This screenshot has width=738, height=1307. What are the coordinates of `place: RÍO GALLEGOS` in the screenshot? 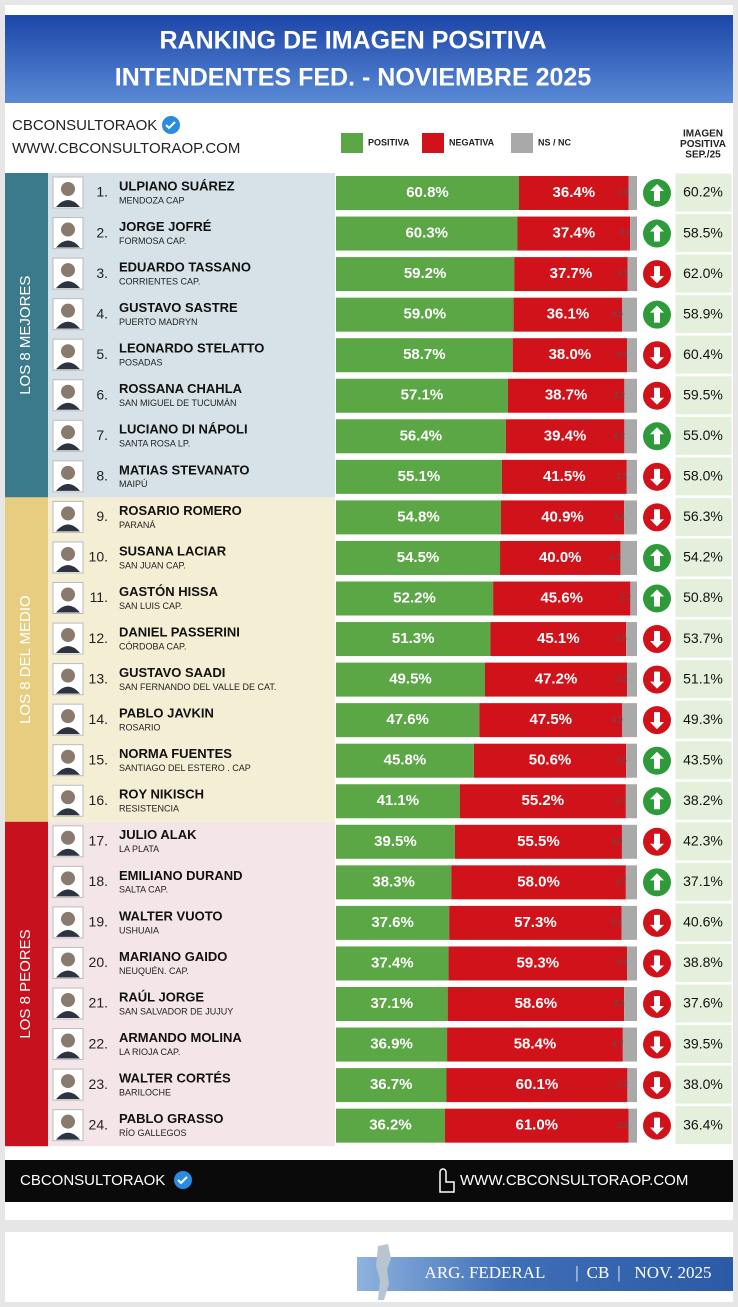 It's located at (153, 1133).